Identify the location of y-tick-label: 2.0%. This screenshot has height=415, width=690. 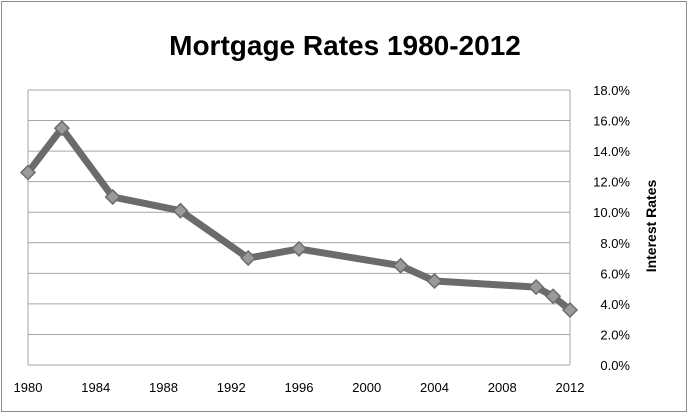
(615, 334).